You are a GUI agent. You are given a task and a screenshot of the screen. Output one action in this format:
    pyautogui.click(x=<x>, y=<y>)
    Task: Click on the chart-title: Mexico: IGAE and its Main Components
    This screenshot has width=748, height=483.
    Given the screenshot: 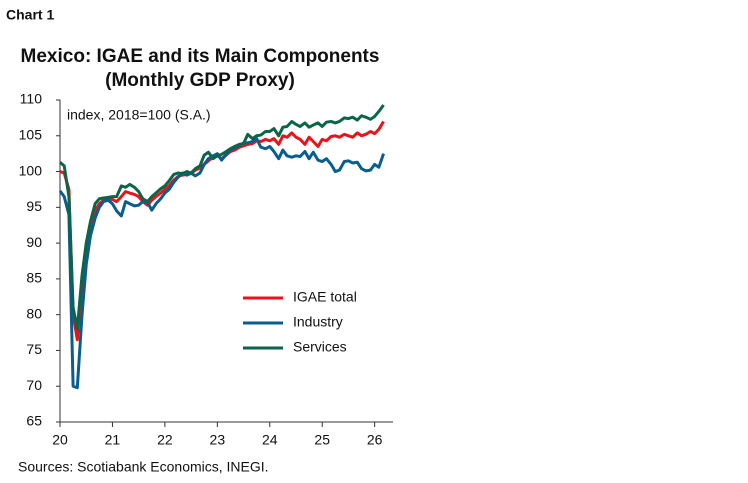 What is the action you would take?
    pyautogui.click(x=200, y=56)
    